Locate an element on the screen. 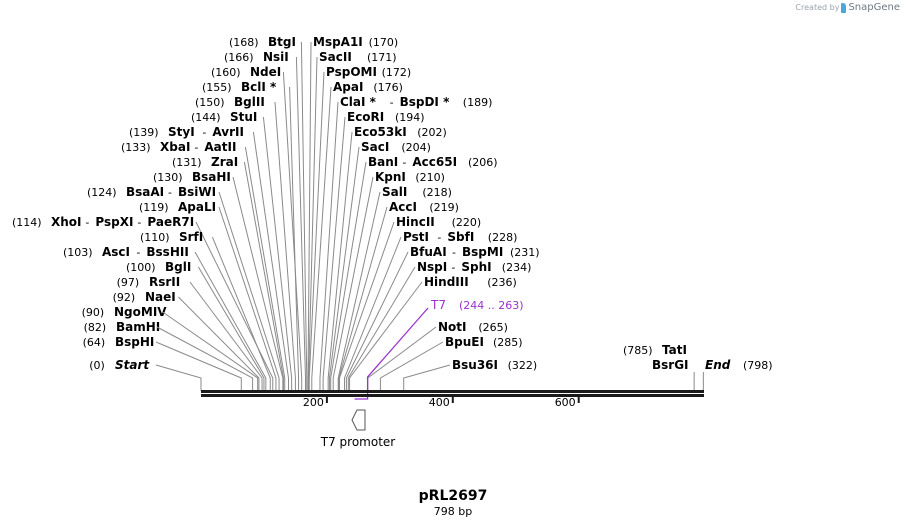  feature-t7-promoter: T7 promoter is located at coordinates (358, 429).